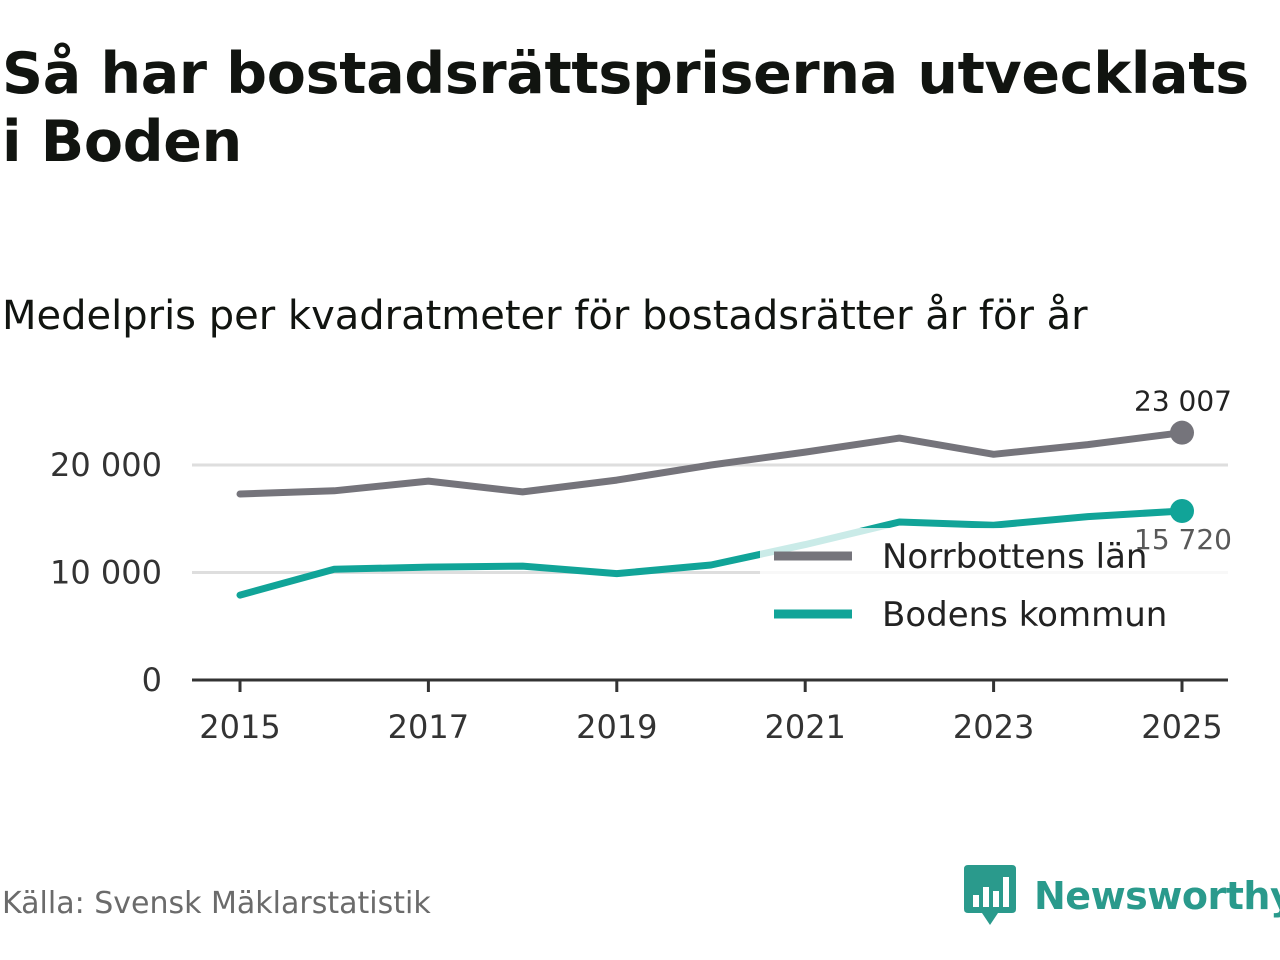 The width and height of the screenshot is (1280, 960). What do you see at coordinates (711, 463) in the screenshot?
I see `series-line-norrbottens-lan` at bounding box center [711, 463].